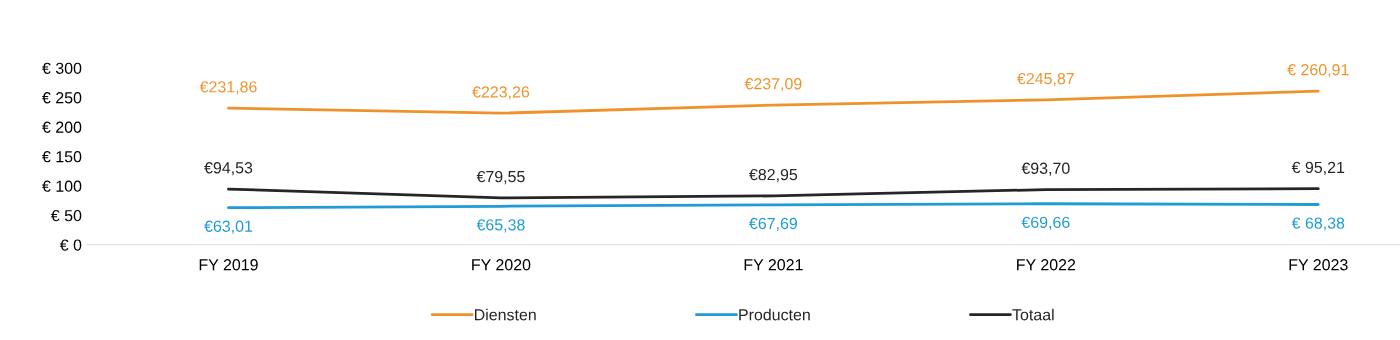  What do you see at coordinates (774, 314) in the screenshot?
I see `legend-label: Producten` at bounding box center [774, 314].